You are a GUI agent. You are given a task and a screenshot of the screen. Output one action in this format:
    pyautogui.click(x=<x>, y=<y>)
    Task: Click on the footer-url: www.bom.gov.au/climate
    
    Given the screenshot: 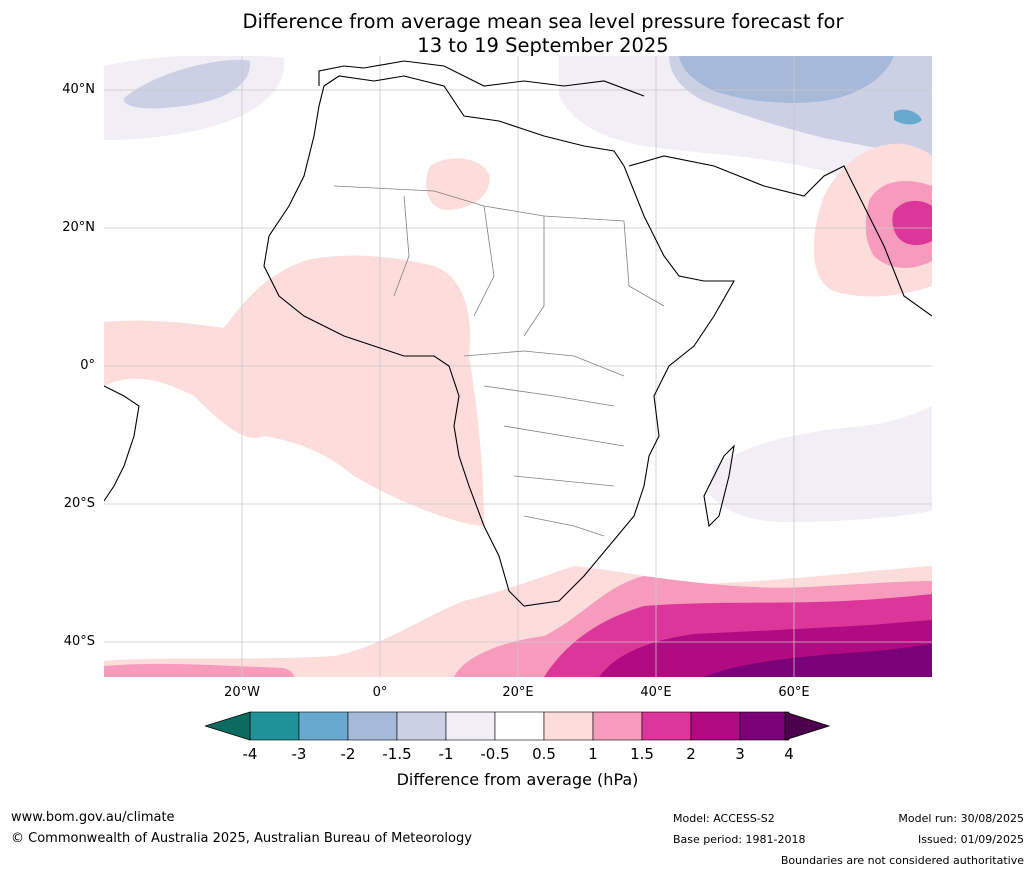 What is the action you would take?
    pyautogui.click(x=93, y=817)
    